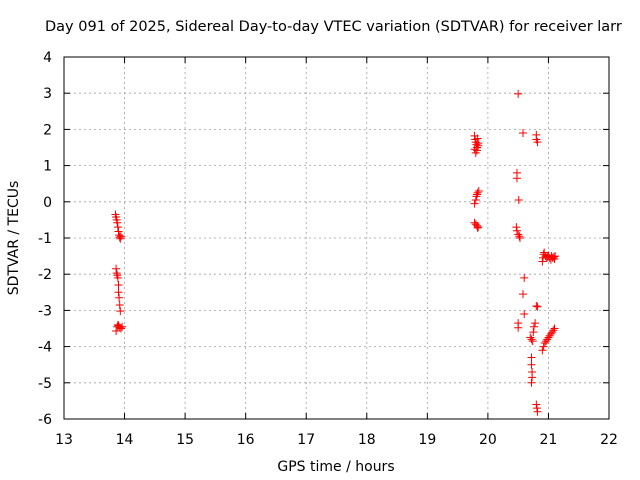  What do you see at coordinates (609, 440) in the screenshot?
I see `x-tick-label: 22` at bounding box center [609, 440].